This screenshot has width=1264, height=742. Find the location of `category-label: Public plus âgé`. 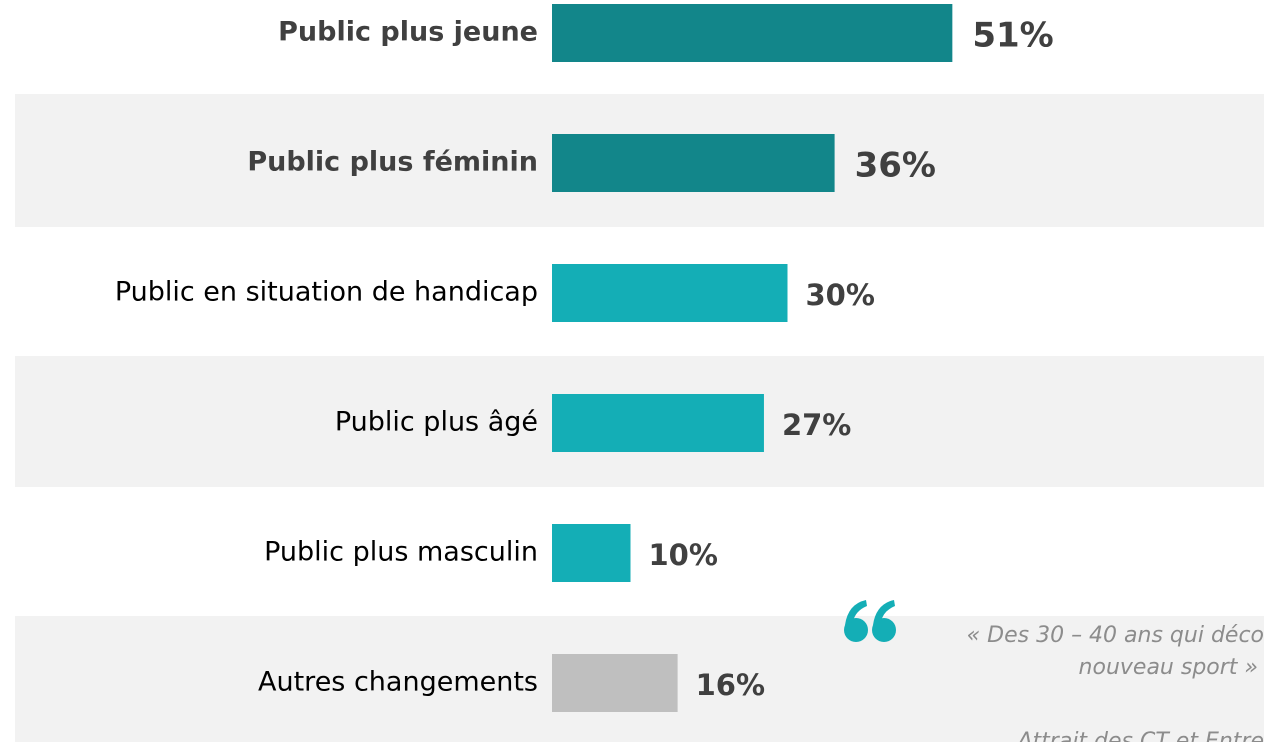

category-label: Public plus âgé is located at coordinates (436, 422).